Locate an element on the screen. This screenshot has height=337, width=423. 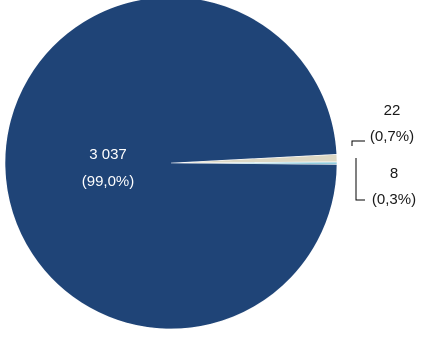
slice-0-value-label: 3 037 is located at coordinates (108, 154).